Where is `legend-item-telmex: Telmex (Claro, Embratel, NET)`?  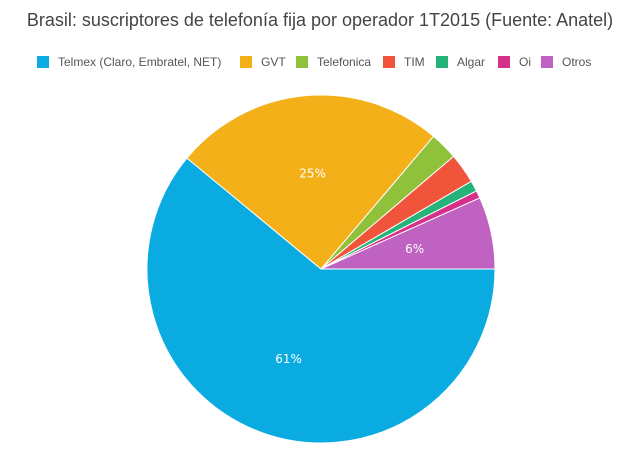 legend-item-telmex: Telmex (Claro, Embratel, NET) is located at coordinates (129, 62).